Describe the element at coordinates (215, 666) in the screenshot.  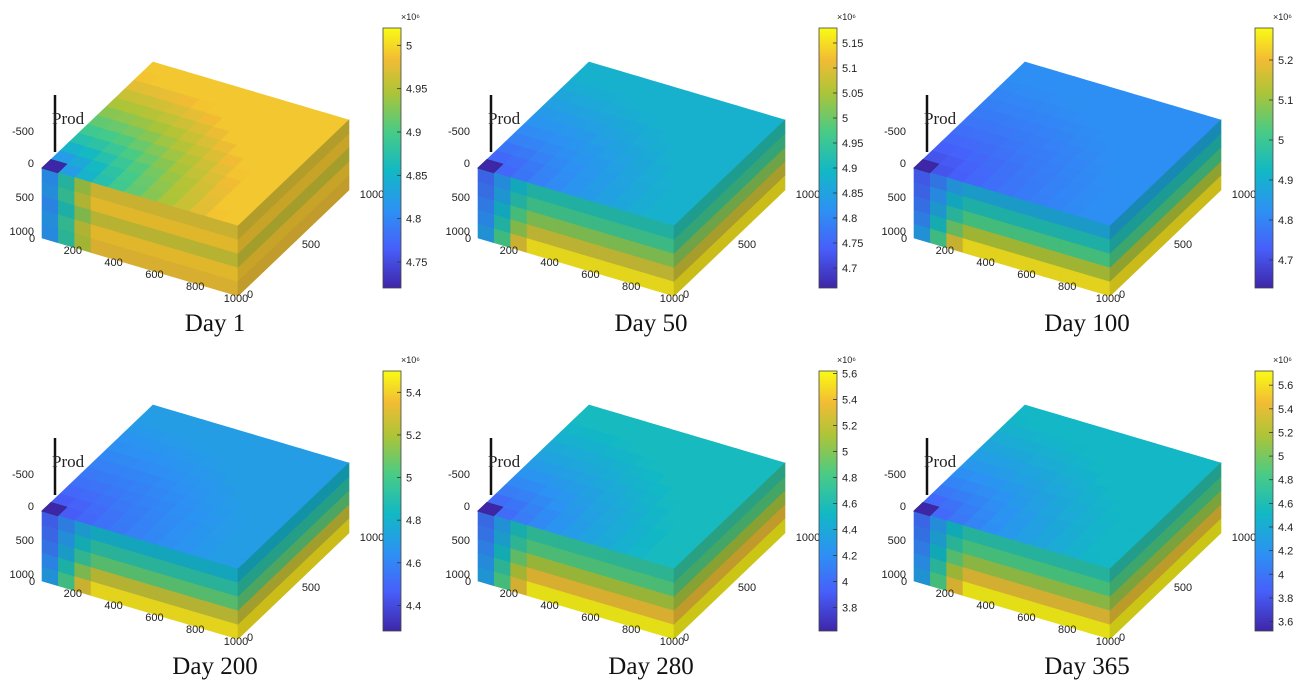
I see `caption-day-200: Day 200` at that location.